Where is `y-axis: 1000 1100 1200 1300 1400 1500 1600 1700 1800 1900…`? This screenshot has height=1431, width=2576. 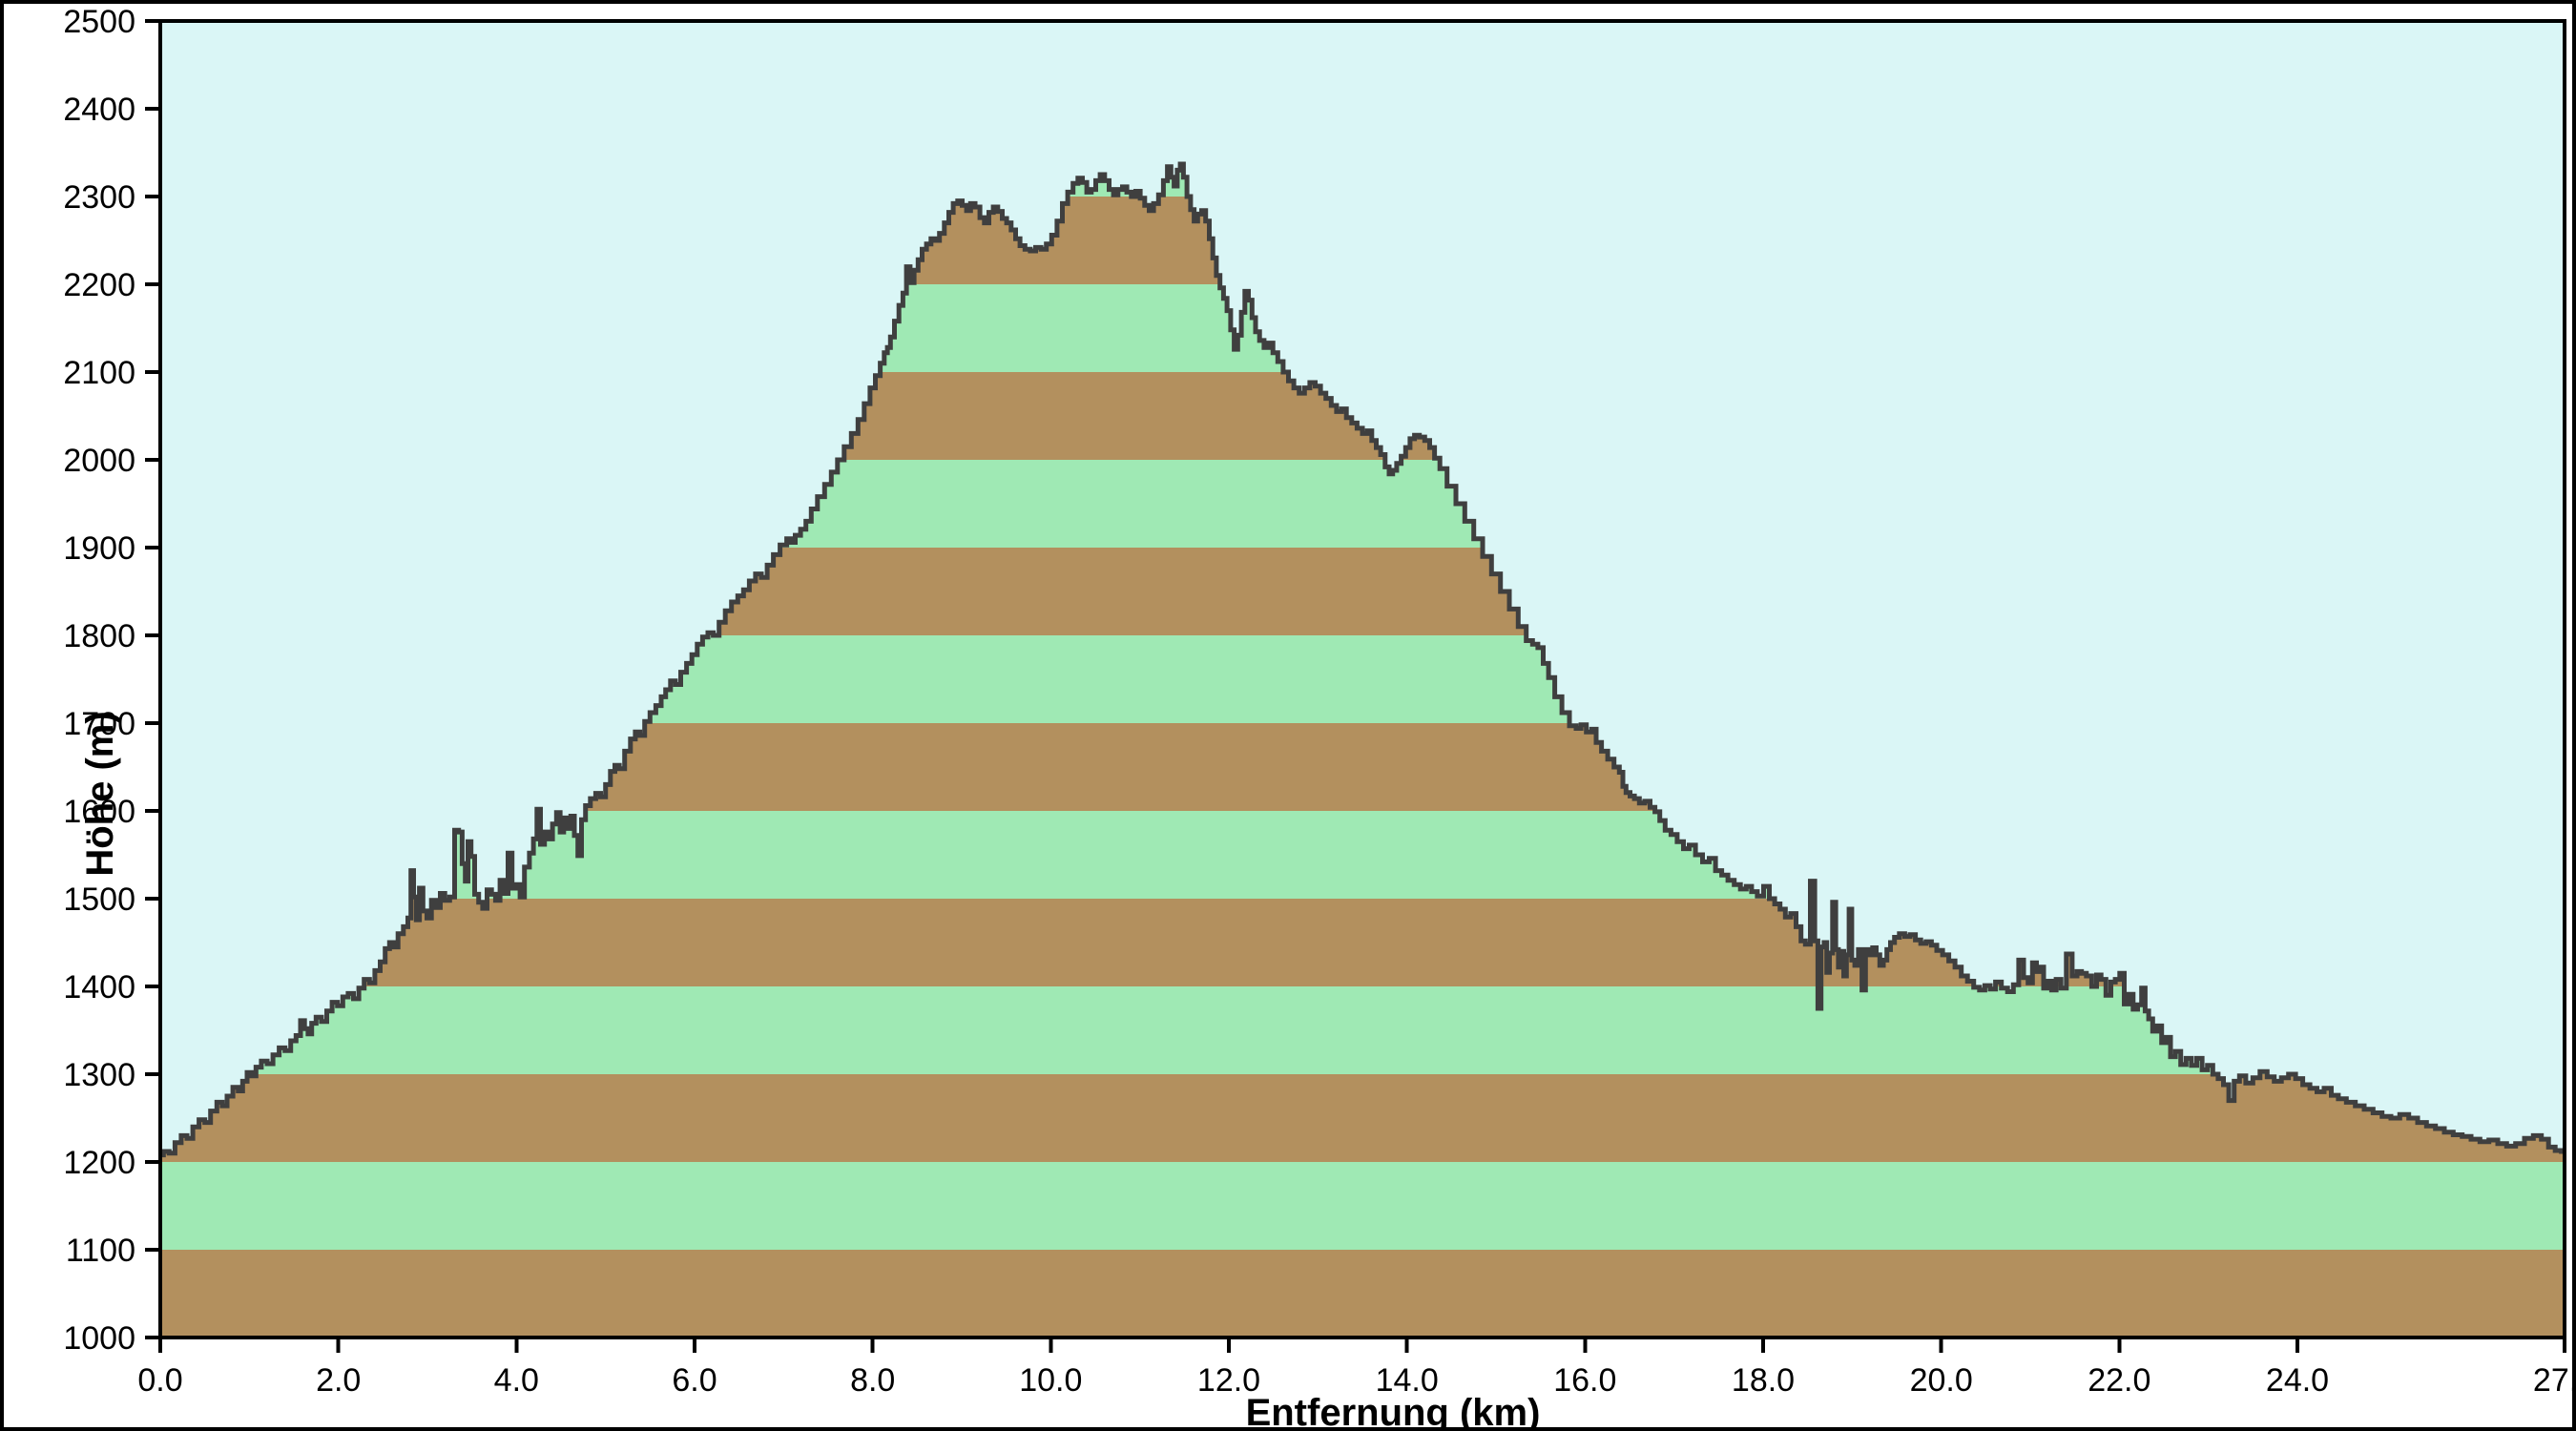 y-axis: 1000 1100 1200 1300 1400 1500 1600 1700 1800 1900… is located at coordinates (111, 680).